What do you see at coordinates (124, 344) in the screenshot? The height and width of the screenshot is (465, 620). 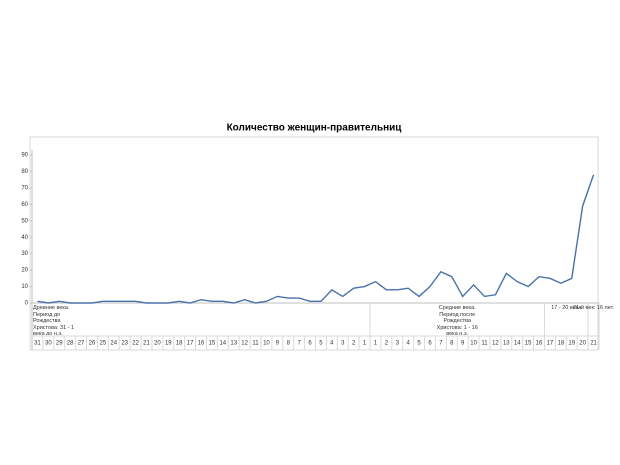 I see `x-tick-label: 23` at bounding box center [124, 344].